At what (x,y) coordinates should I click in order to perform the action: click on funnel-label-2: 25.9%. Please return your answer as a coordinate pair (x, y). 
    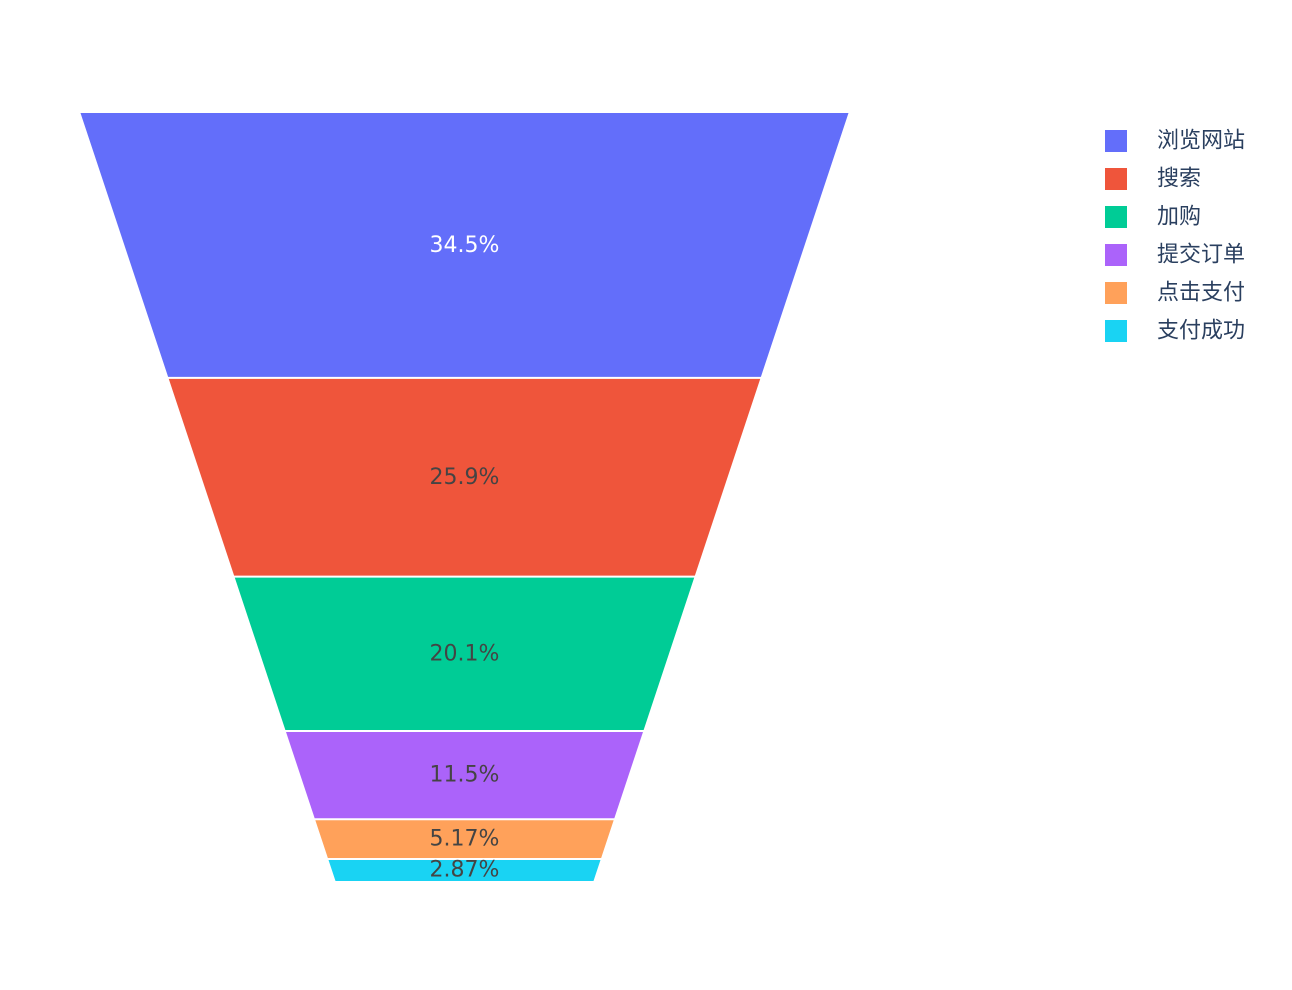
    Looking at the image, I should click on (465, 477).